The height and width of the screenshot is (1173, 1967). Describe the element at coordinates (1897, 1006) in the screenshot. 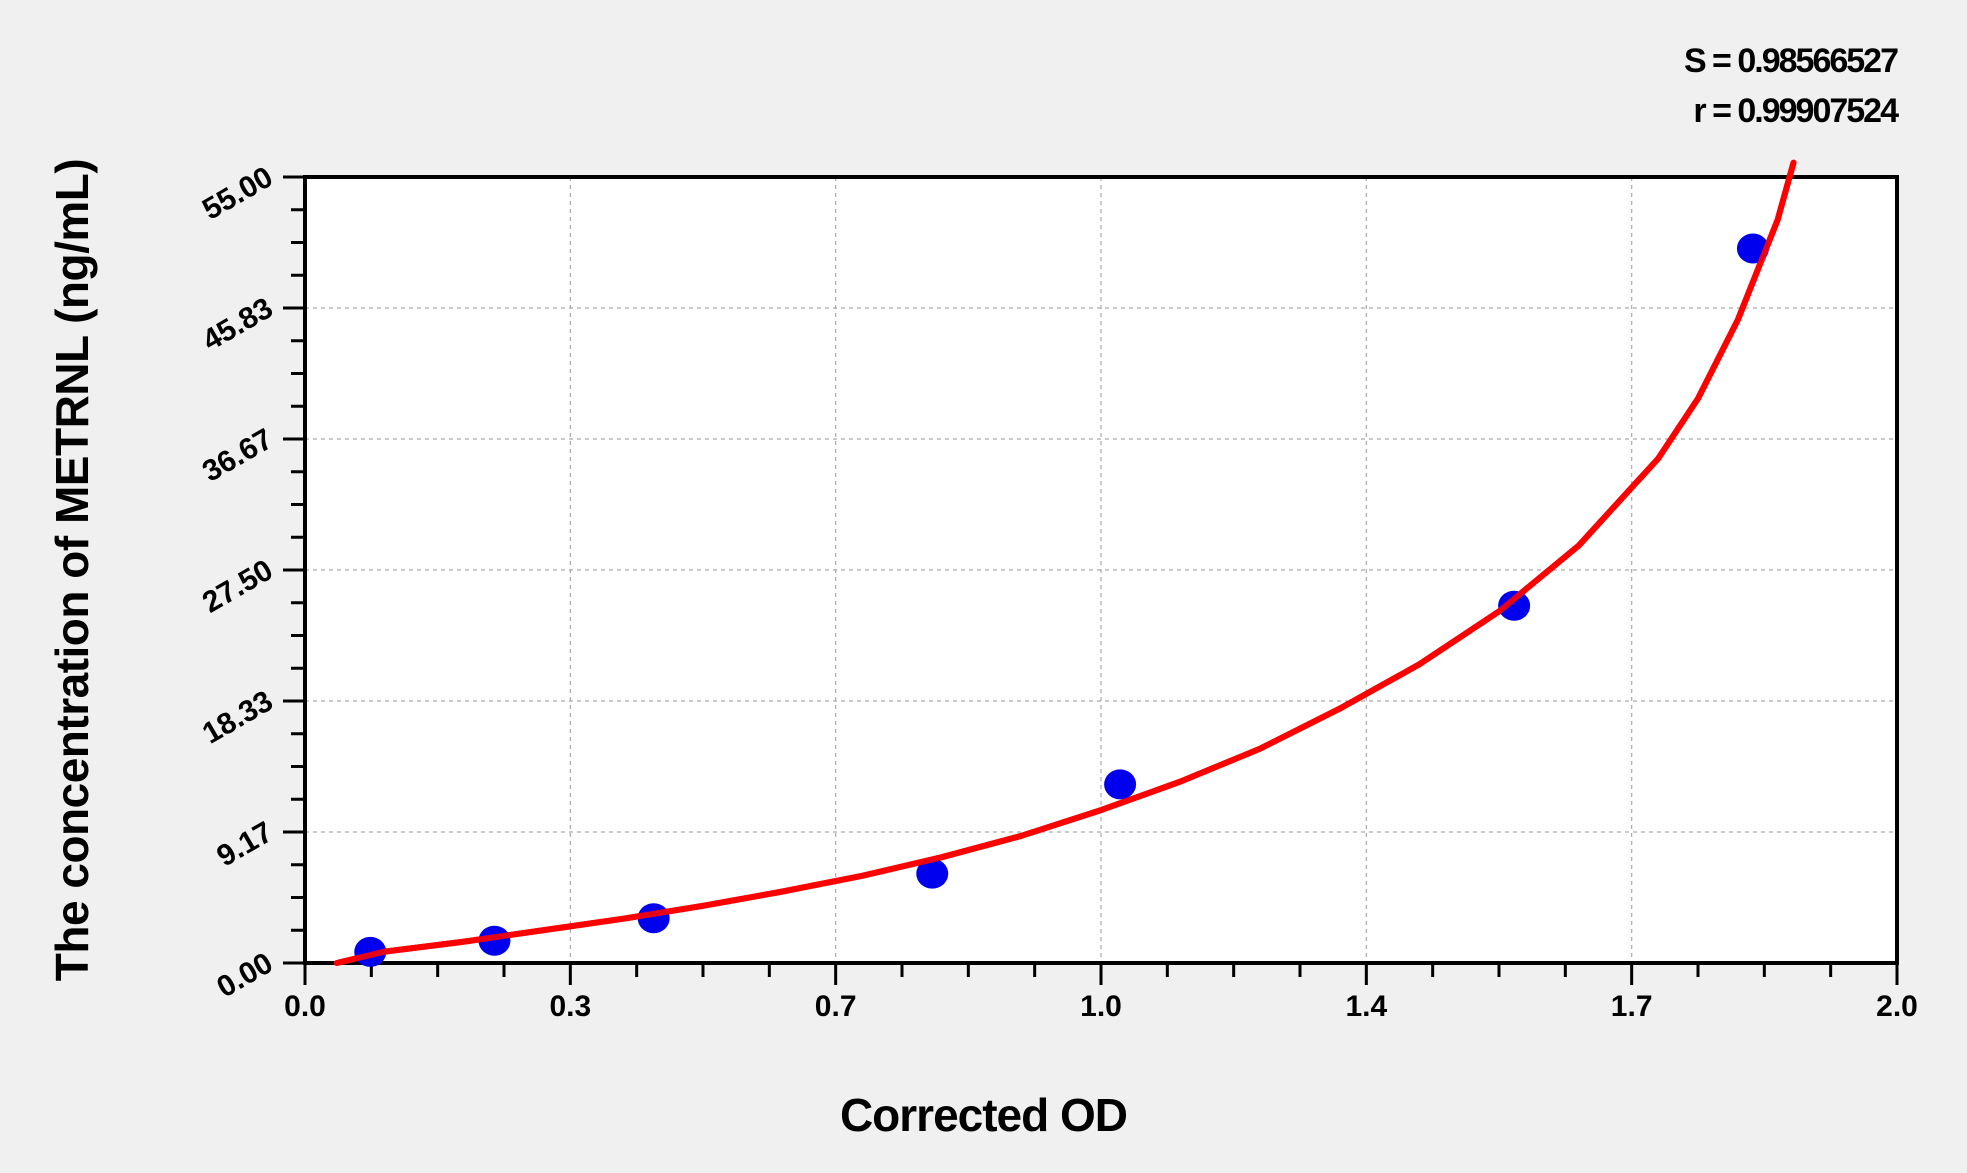

I see `x-tick-label: 2.0` at that location.